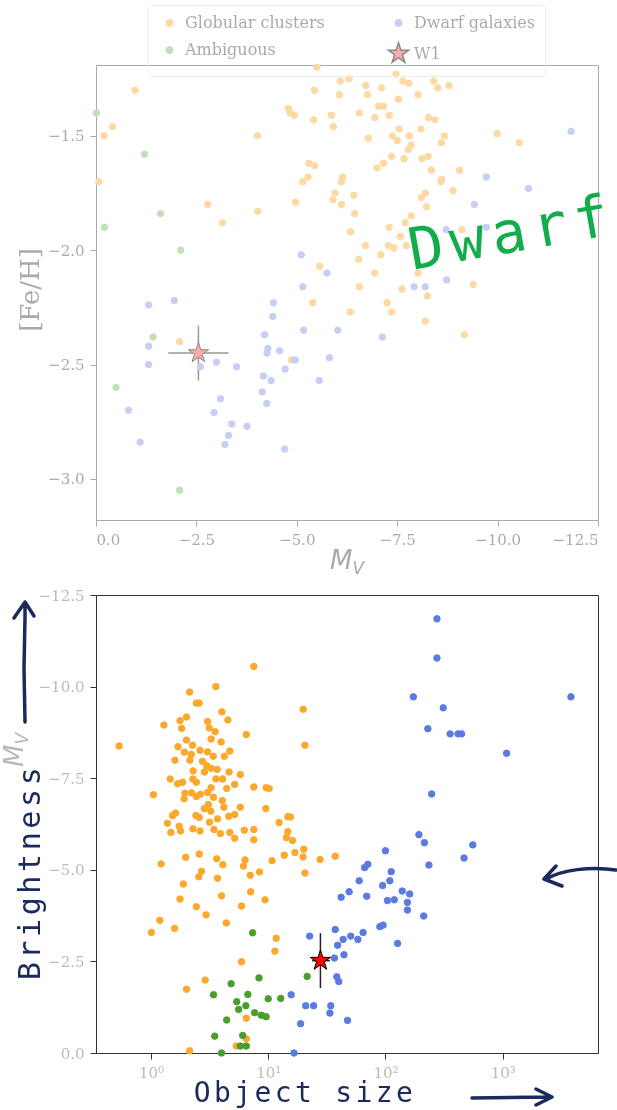 This screenshot has height=1110, width=617. I want to click on y-tick-label: 0.0, so click(72, 1053).